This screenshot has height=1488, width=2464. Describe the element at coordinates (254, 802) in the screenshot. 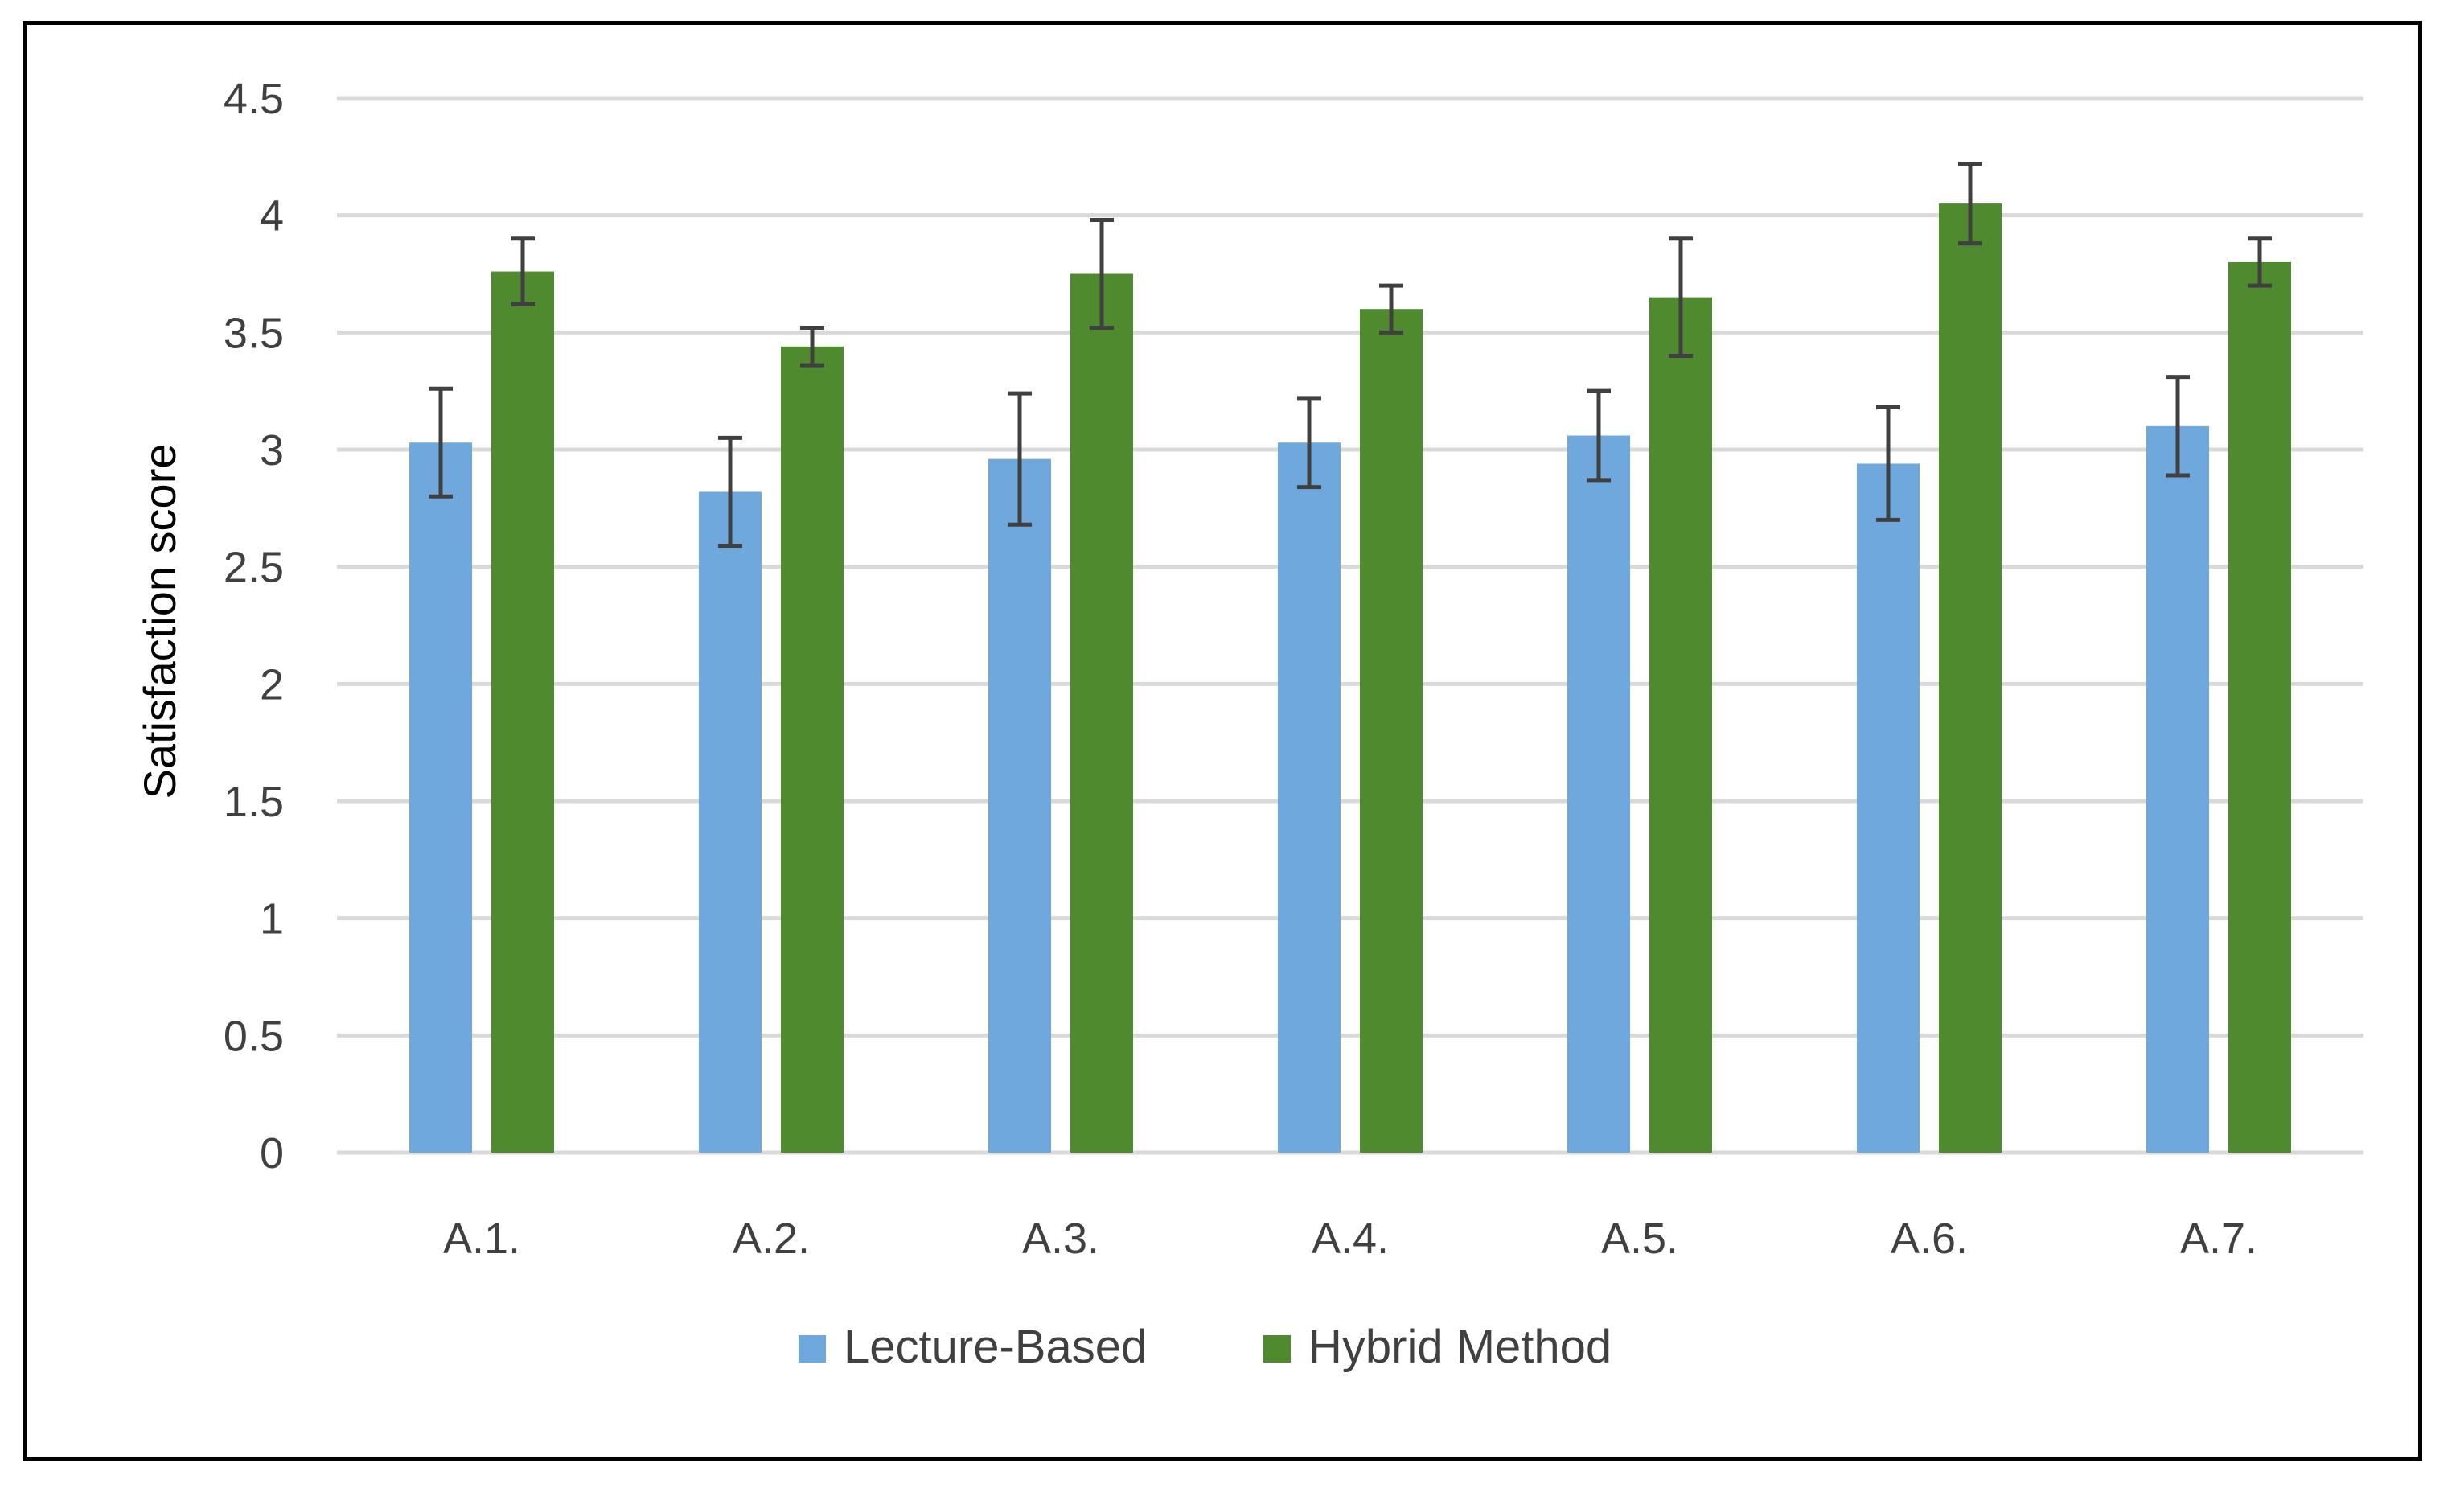

I see `y-tick-label: 1.5` at that location.